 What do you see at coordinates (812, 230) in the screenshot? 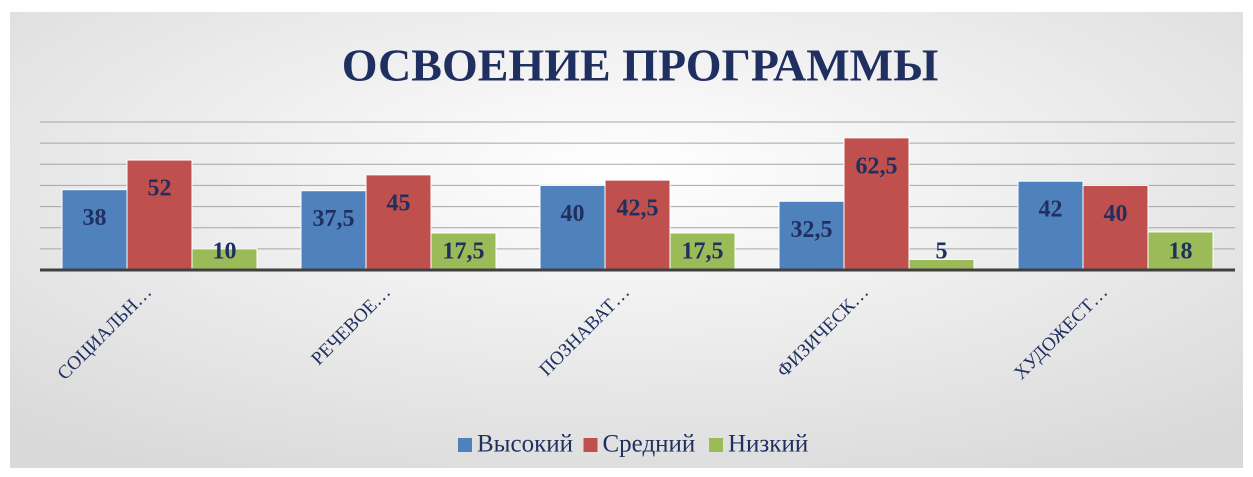
I see `data-label: 32,5` at bounding box center [812, 230].